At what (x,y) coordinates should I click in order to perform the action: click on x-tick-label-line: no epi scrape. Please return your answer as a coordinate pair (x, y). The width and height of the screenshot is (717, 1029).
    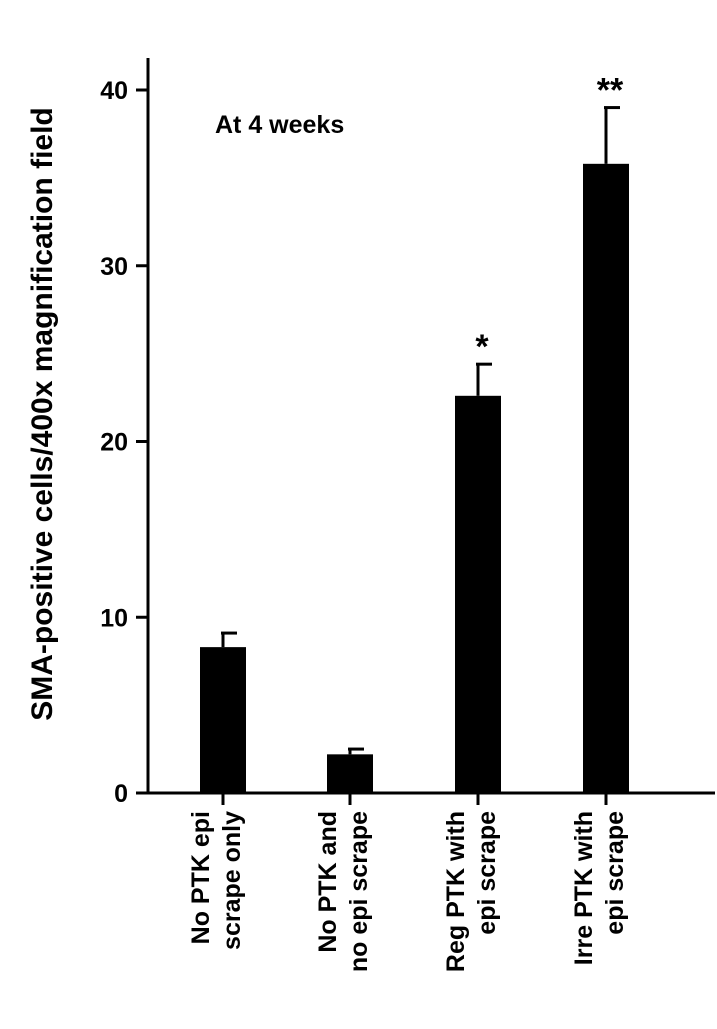
    Looking at the image, I should click on (359, 891).